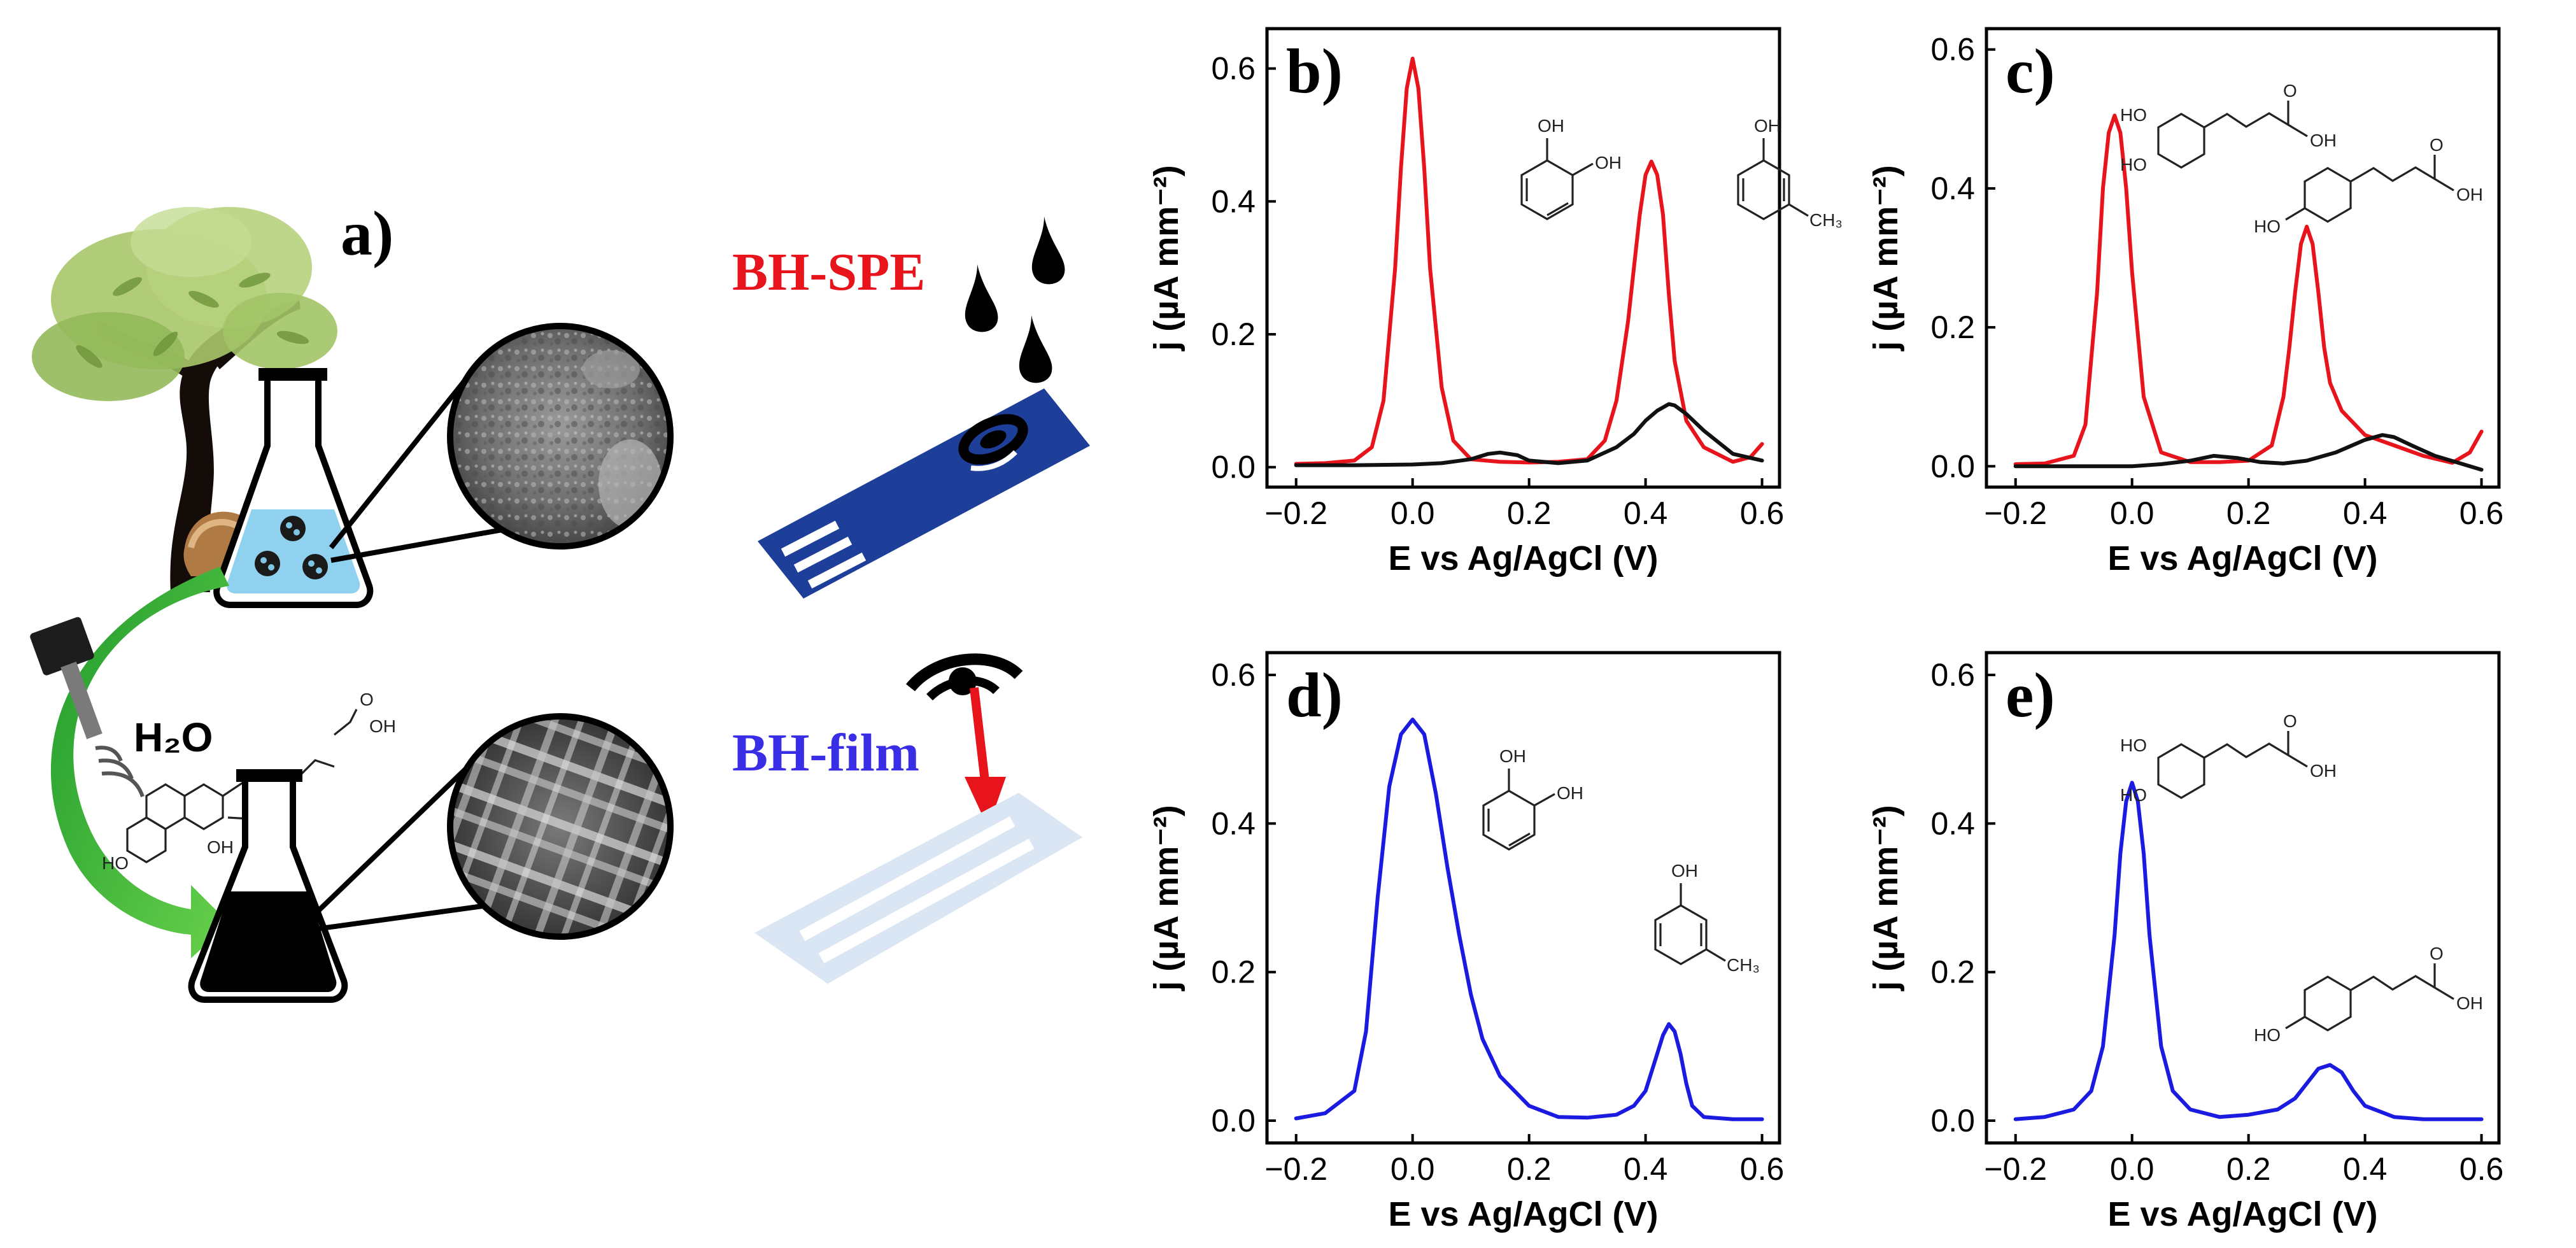 The width and height of the screenshot is (2576, 1248). I want to click on sonicator-icon, so click(87, 707).